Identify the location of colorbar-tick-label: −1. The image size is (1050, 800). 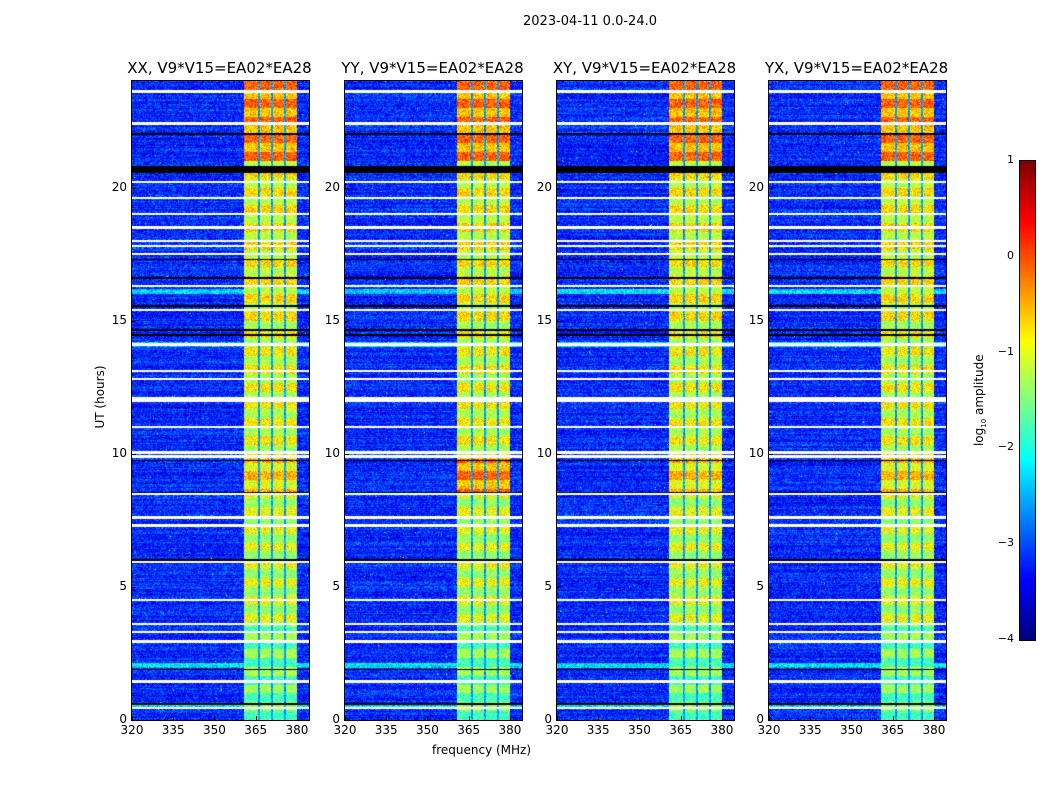
(1005, 351).